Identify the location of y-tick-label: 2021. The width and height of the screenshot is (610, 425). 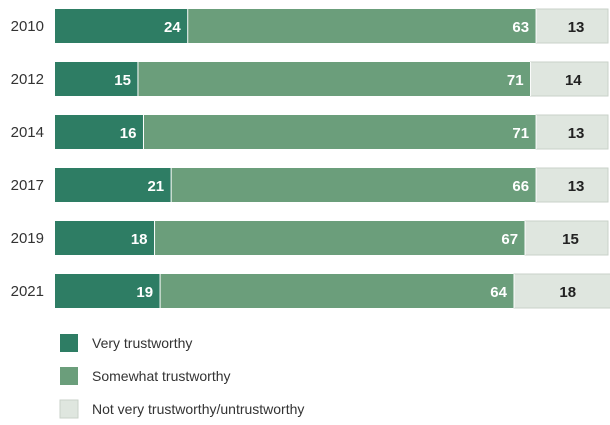
(27, 291).